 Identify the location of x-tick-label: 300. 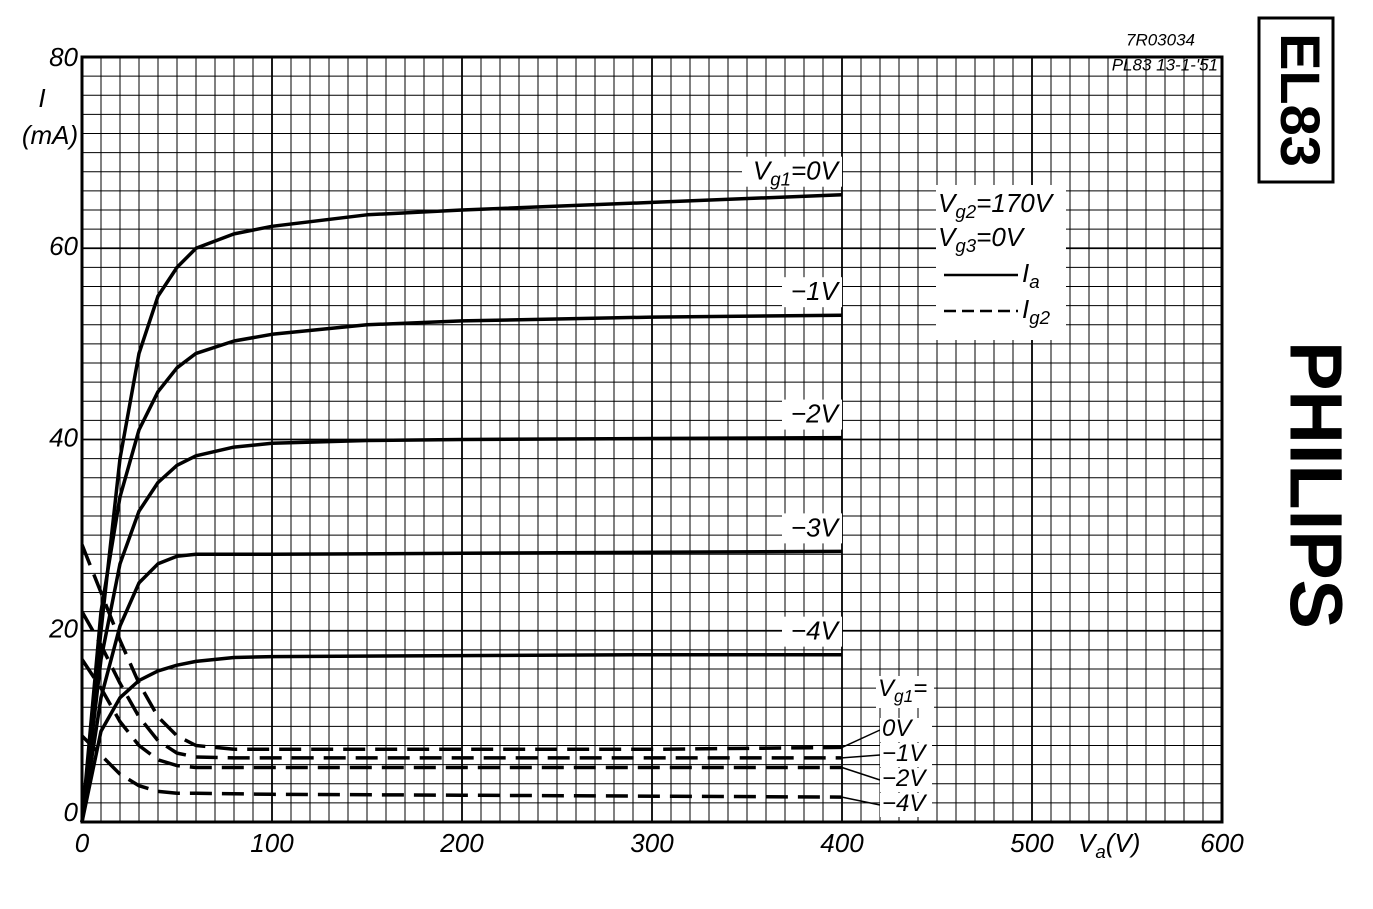
(652, 843).